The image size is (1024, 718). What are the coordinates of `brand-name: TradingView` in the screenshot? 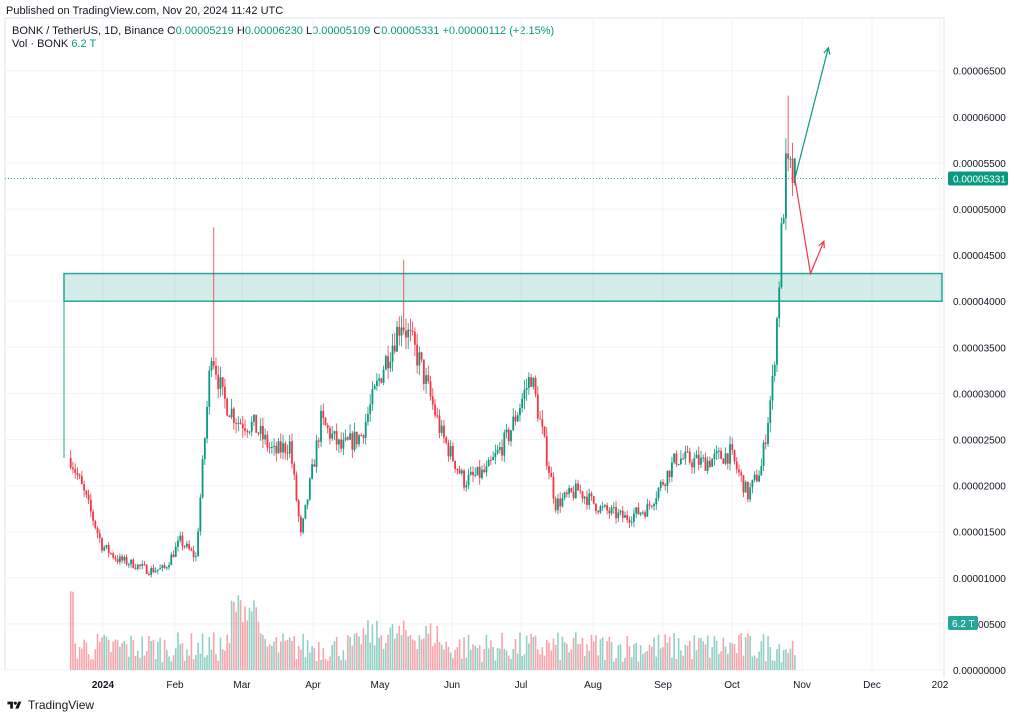 It's located at (61, 705).